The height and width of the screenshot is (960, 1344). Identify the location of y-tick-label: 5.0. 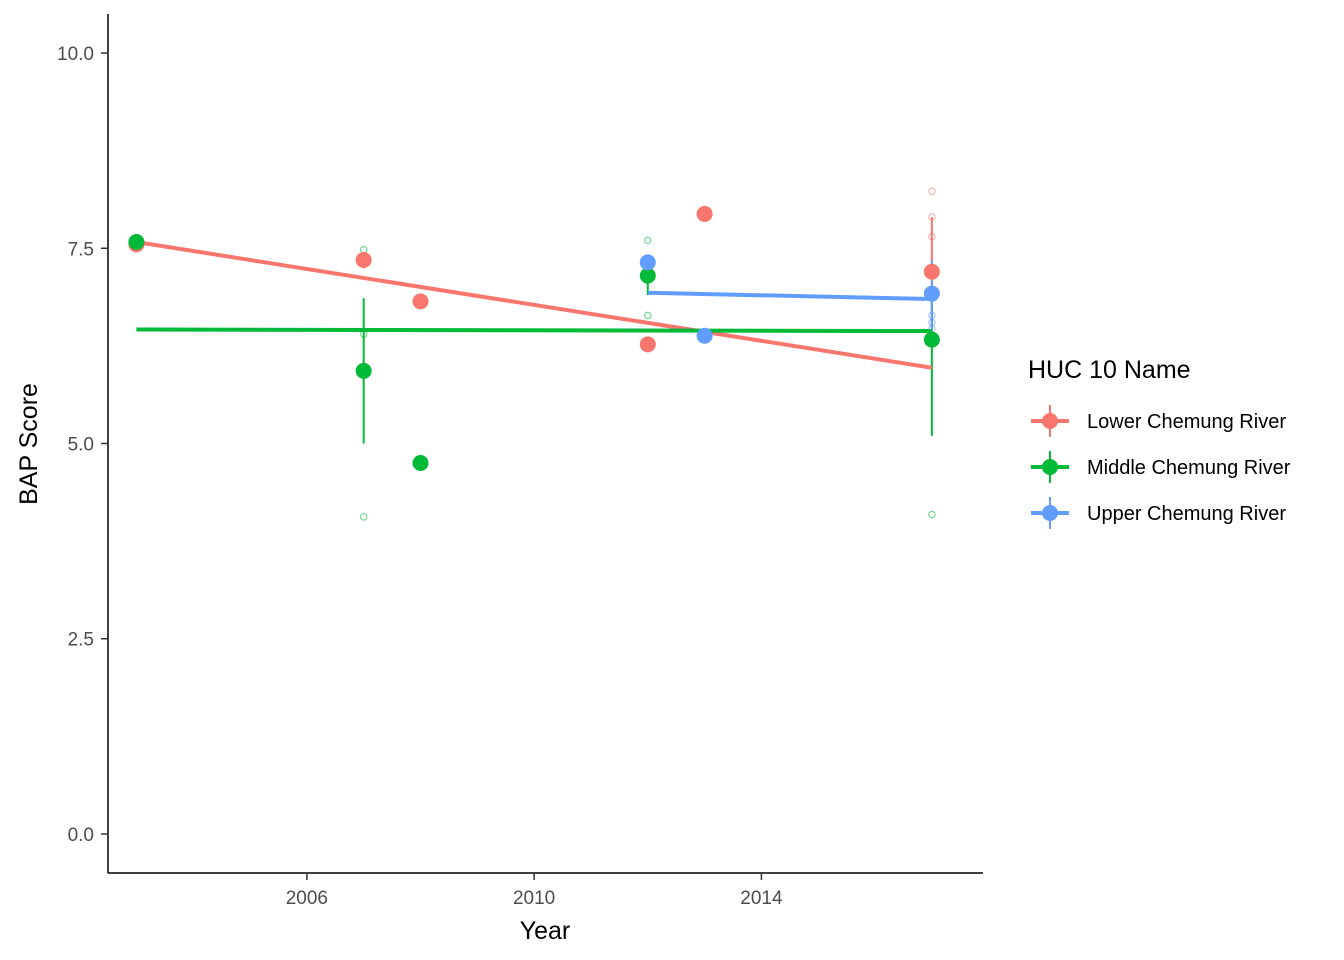
(81, 445).